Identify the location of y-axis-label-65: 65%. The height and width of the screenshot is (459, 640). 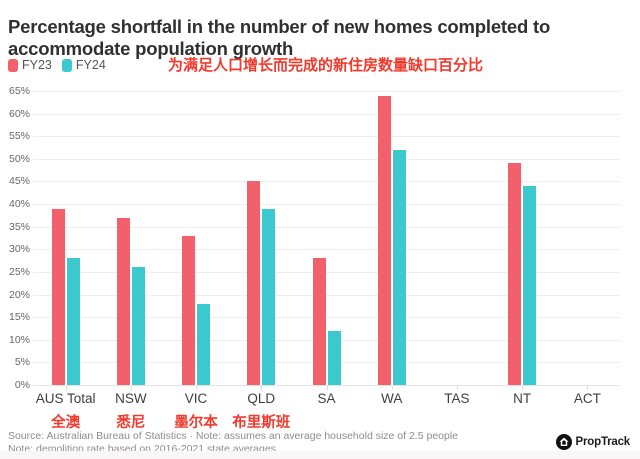
(19, 91).